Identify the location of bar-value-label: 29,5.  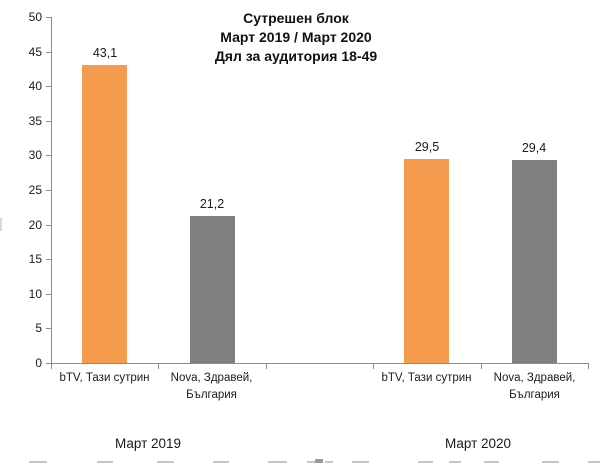
(427, 147).